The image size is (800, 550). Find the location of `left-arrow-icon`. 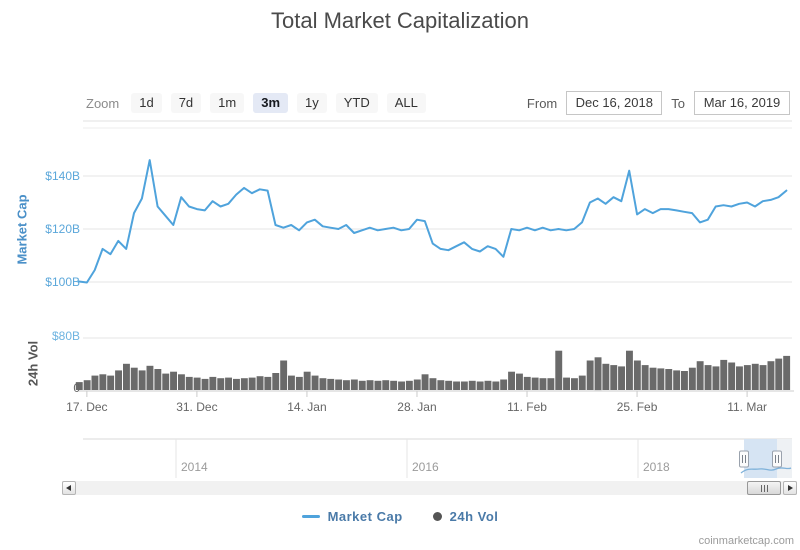

left-arrow-icon is located at coordinates (68, 488).